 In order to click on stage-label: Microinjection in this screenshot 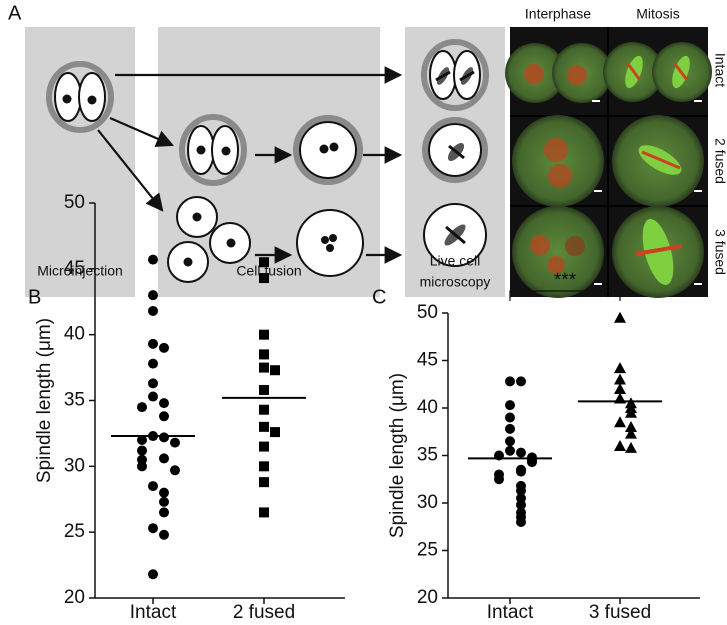, I will do `click(80, 271)`.